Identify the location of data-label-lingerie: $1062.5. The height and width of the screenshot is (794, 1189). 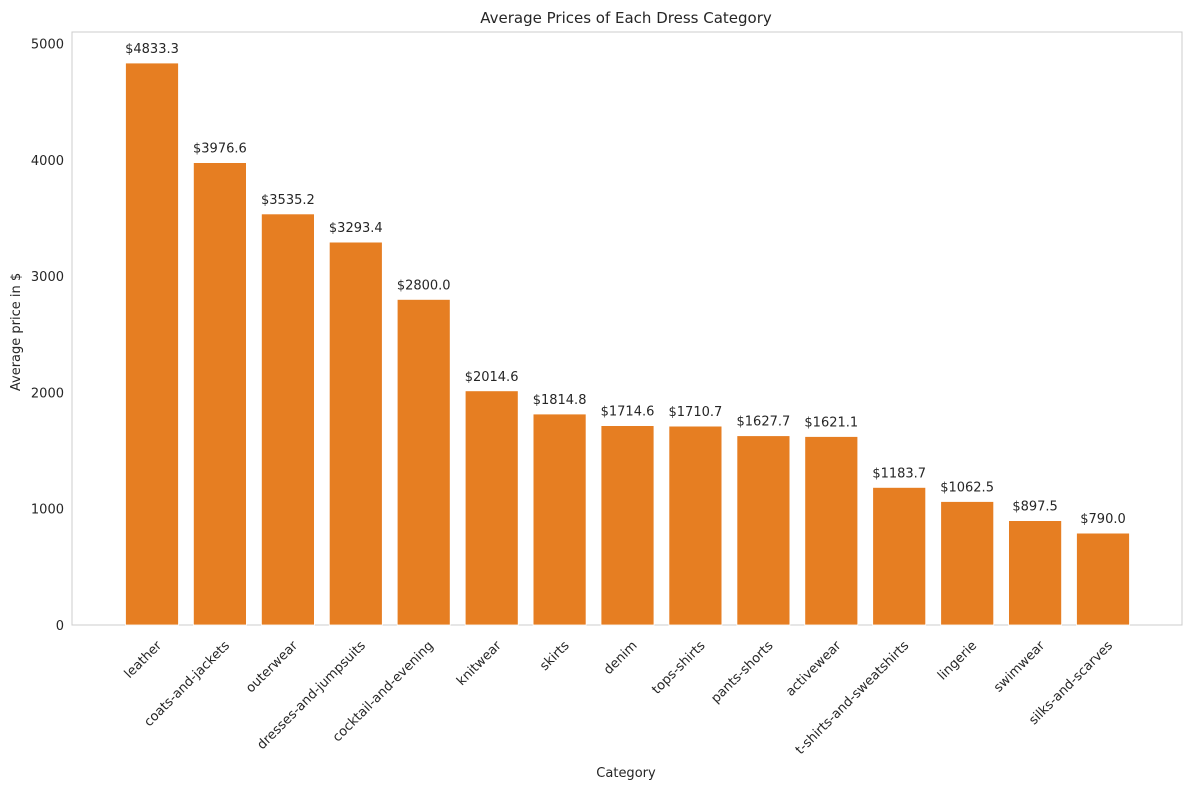
(967, 488).